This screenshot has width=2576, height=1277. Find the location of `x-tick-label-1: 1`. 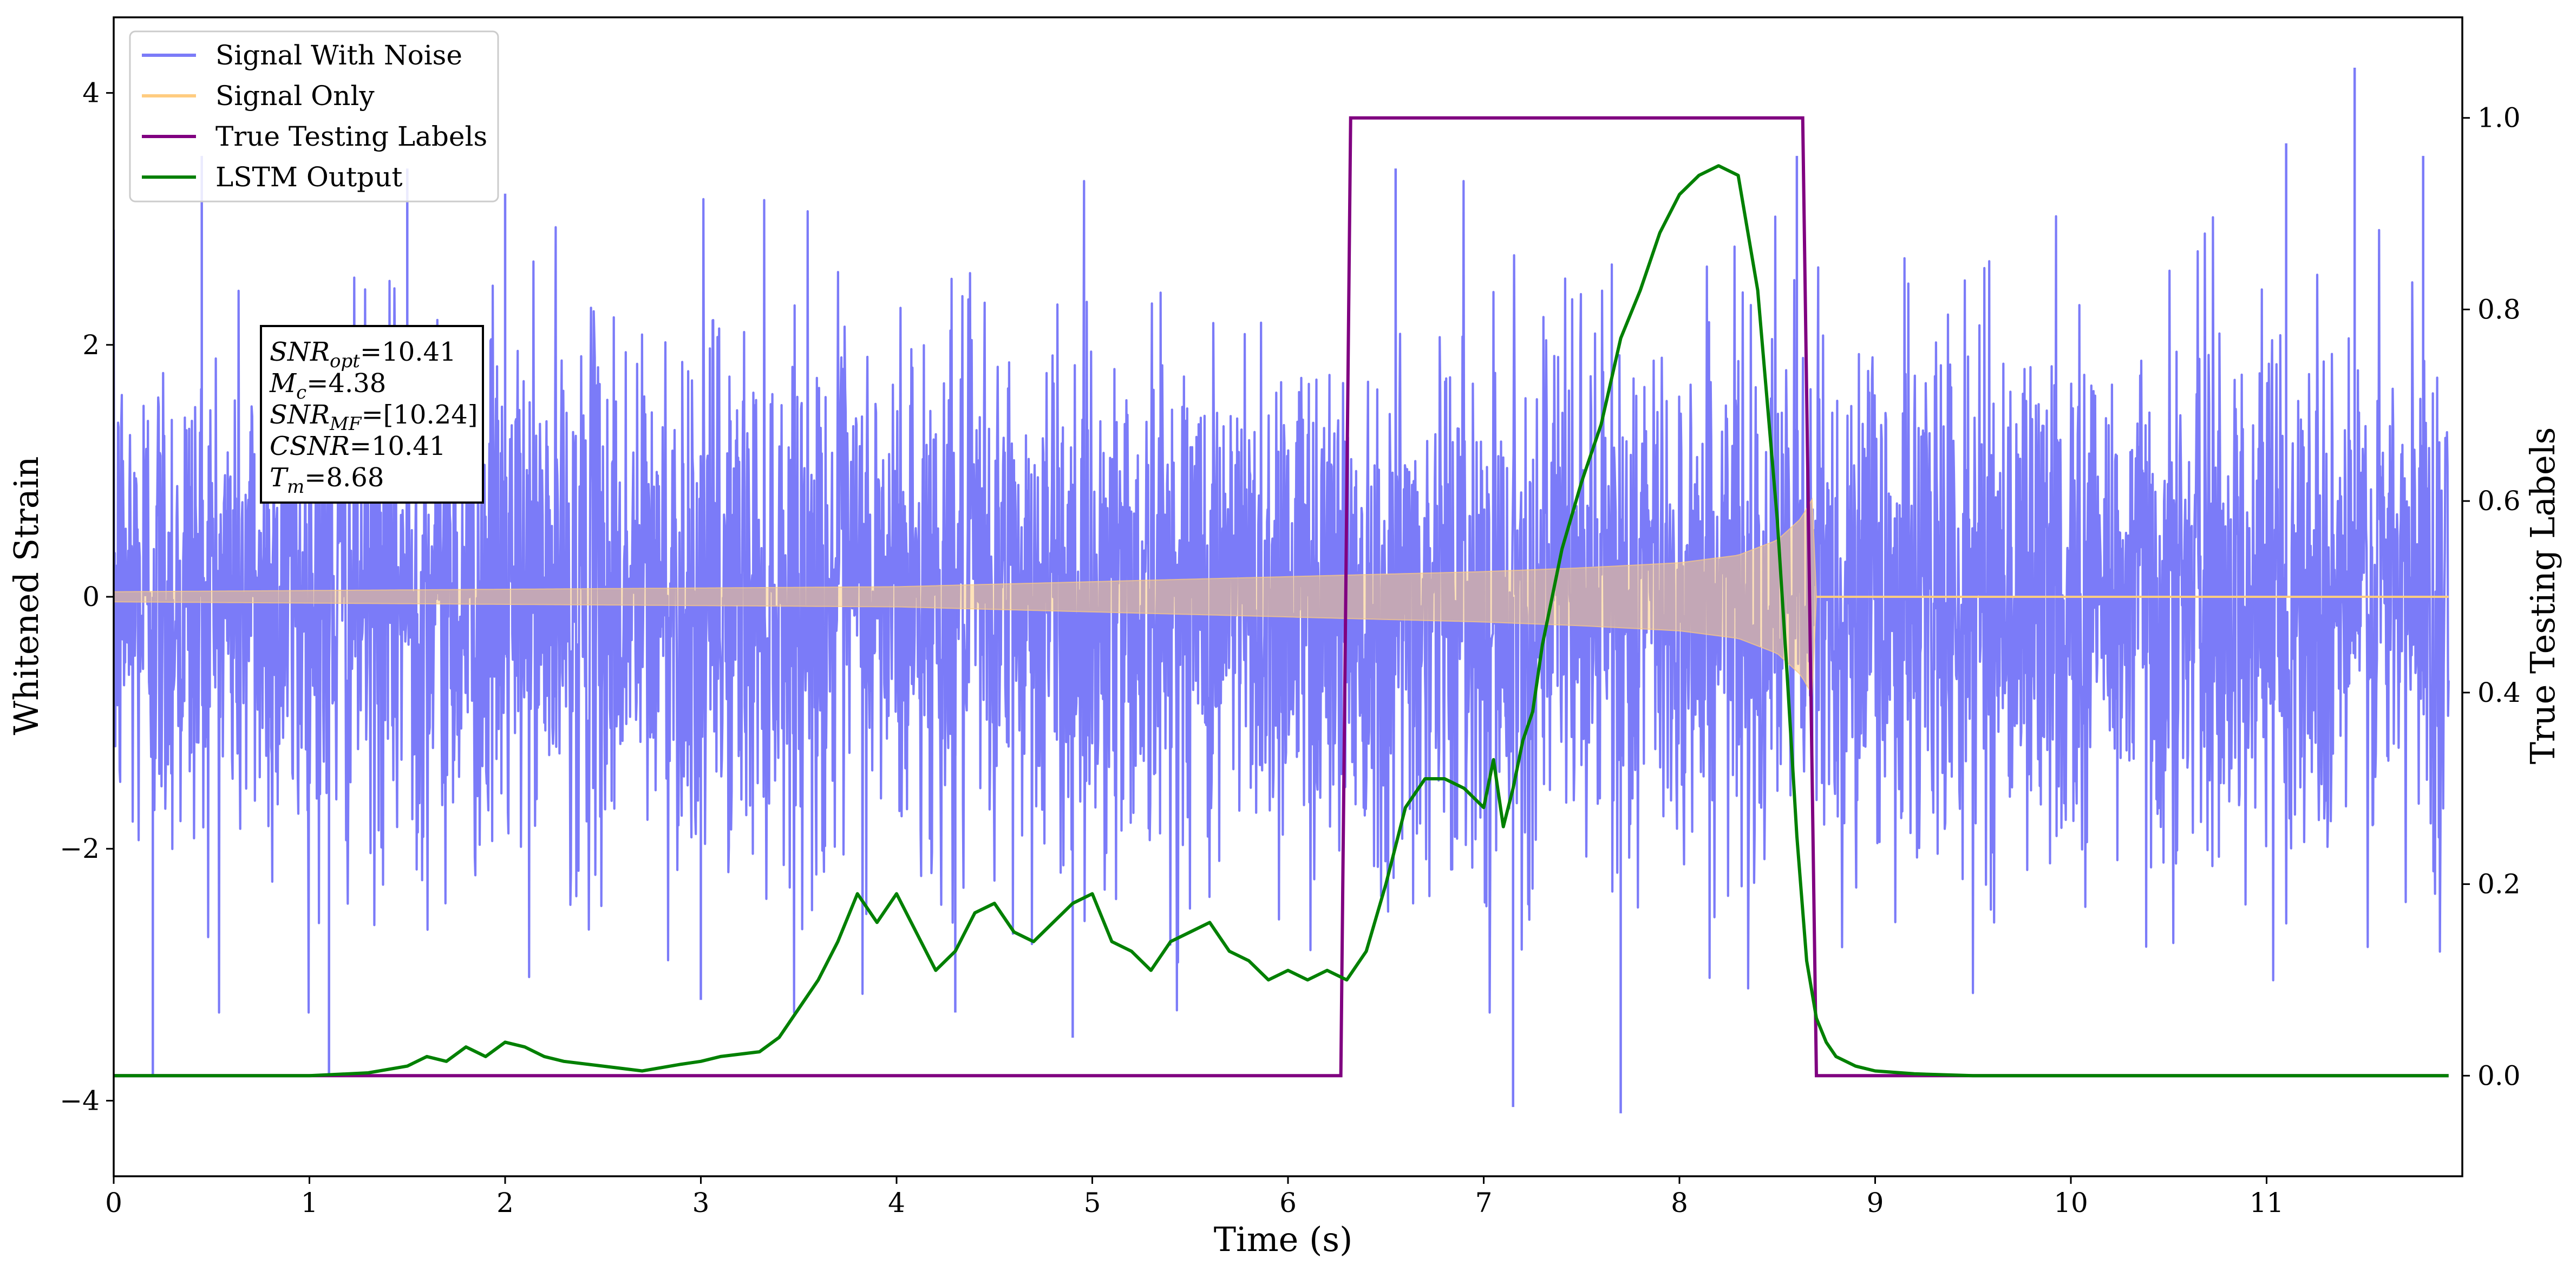

x-tick-label-1: 1 is located at coordinates (309, 1203).